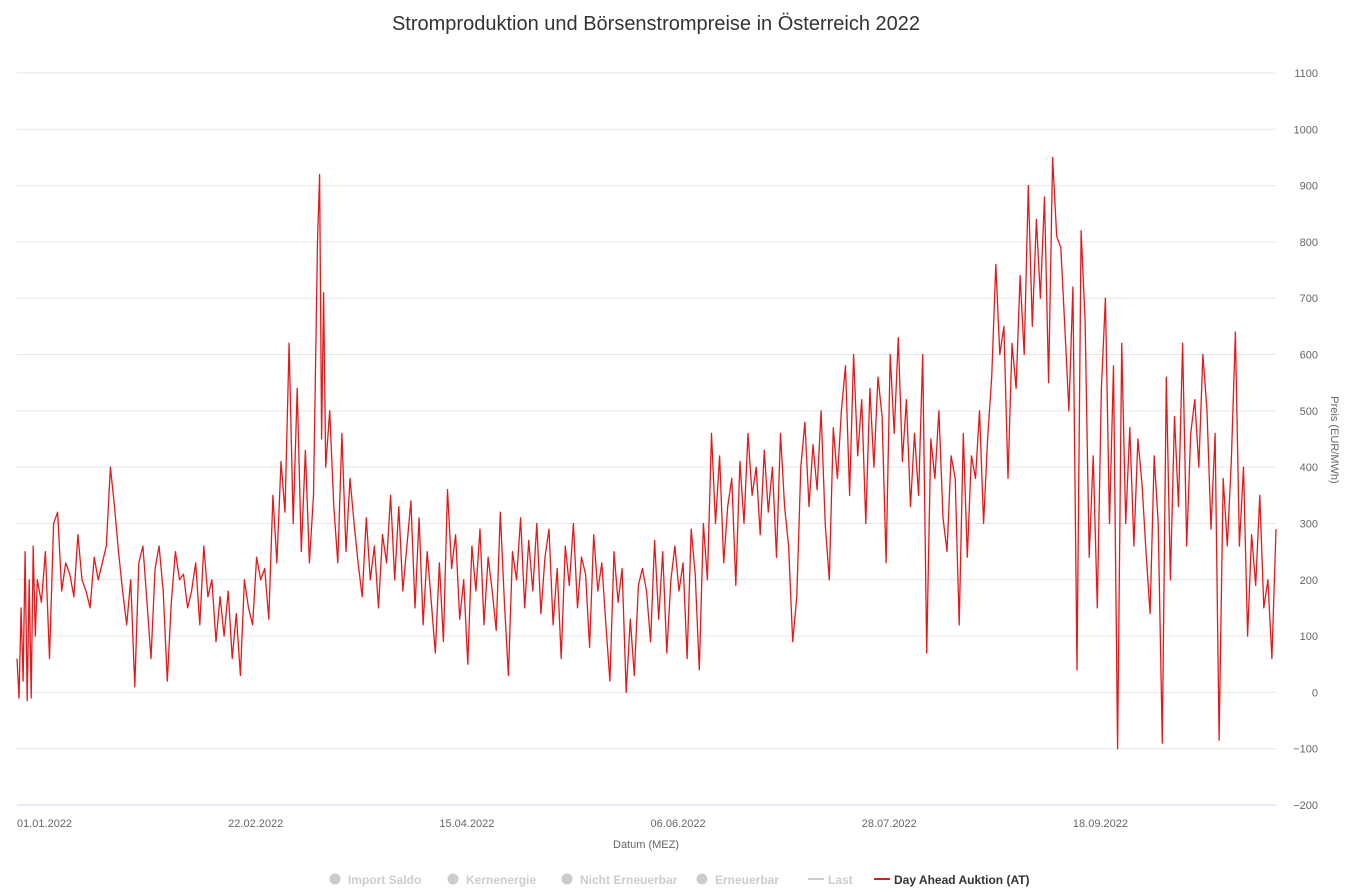  Describe the element at coordinates (646, 845) in the screenshot. I see `x-axis-title: Datum (MEZ)` at that location.